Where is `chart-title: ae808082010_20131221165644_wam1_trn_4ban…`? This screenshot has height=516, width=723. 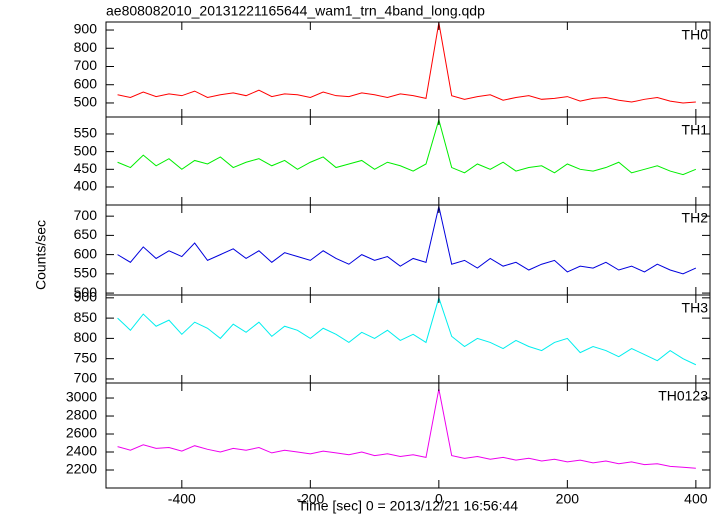 chart-title: ae808082010_20131221165644_wam1_trn_4ban… is located at coordinates (295, 11).